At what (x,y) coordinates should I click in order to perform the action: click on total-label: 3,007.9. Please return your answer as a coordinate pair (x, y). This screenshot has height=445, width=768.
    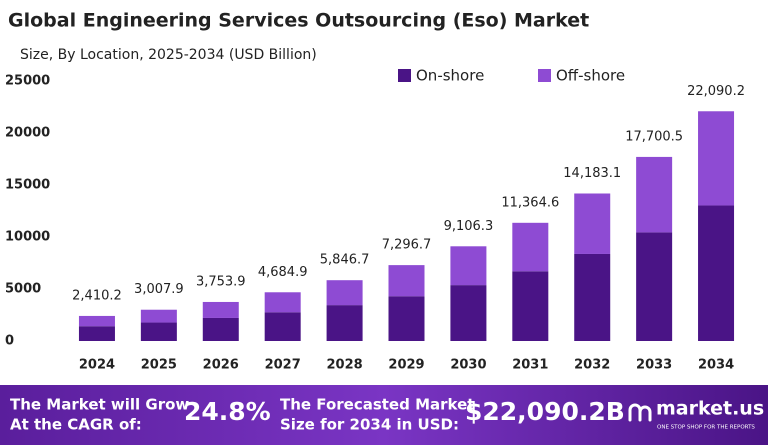
    Looking at the image, I should click on (159, 289).